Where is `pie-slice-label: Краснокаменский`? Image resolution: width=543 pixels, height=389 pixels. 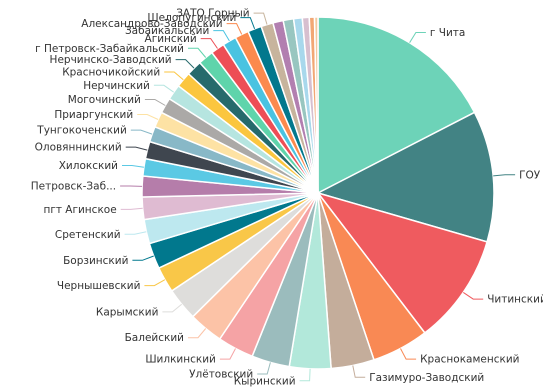 pie-slice-label: Краснокаменский is located at coordinates (469, 360).